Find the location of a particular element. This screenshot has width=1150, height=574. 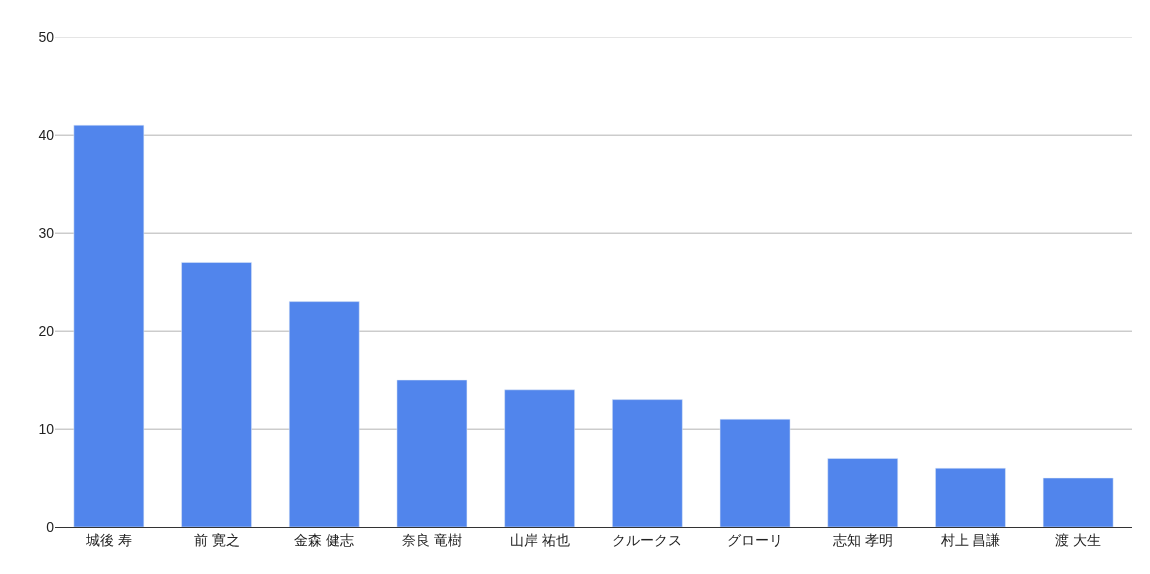

x-tick-label: クルークス is located at coordinates (647, 539).